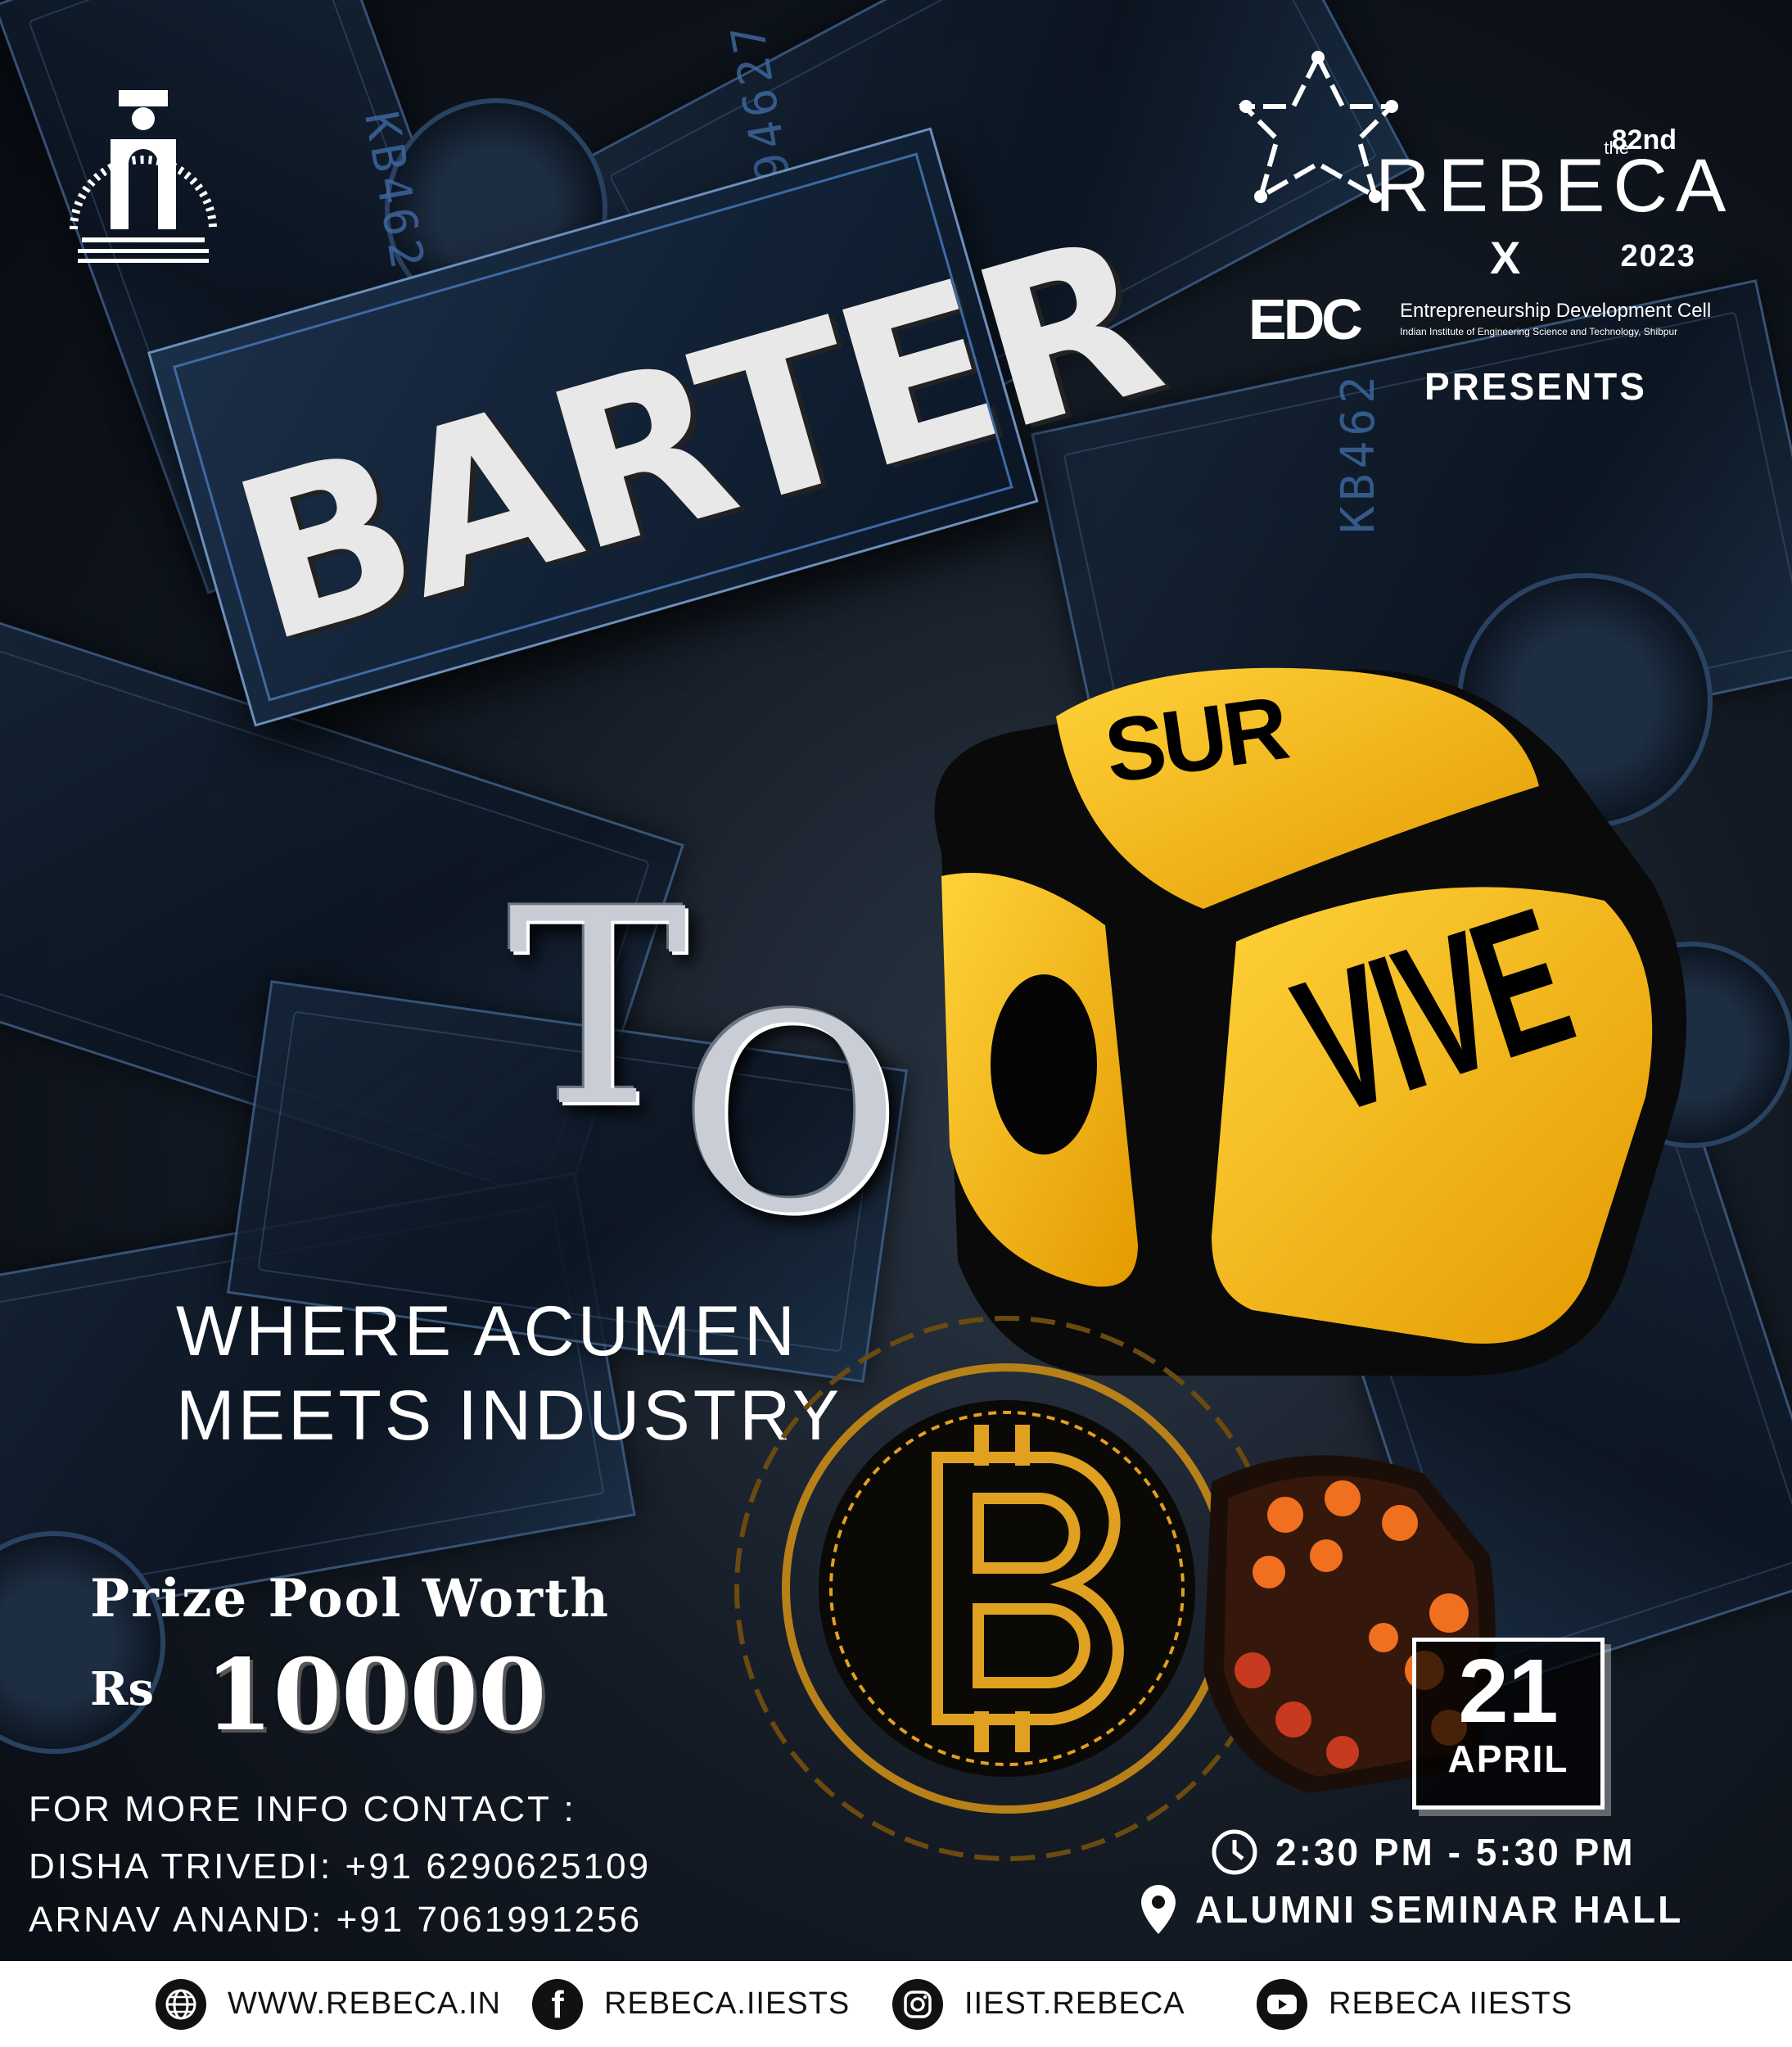 This screenshot has height=2047, width=1792. I want to click on tagline-line-2: MEETS INDUSTRY, so click(510, 1416).